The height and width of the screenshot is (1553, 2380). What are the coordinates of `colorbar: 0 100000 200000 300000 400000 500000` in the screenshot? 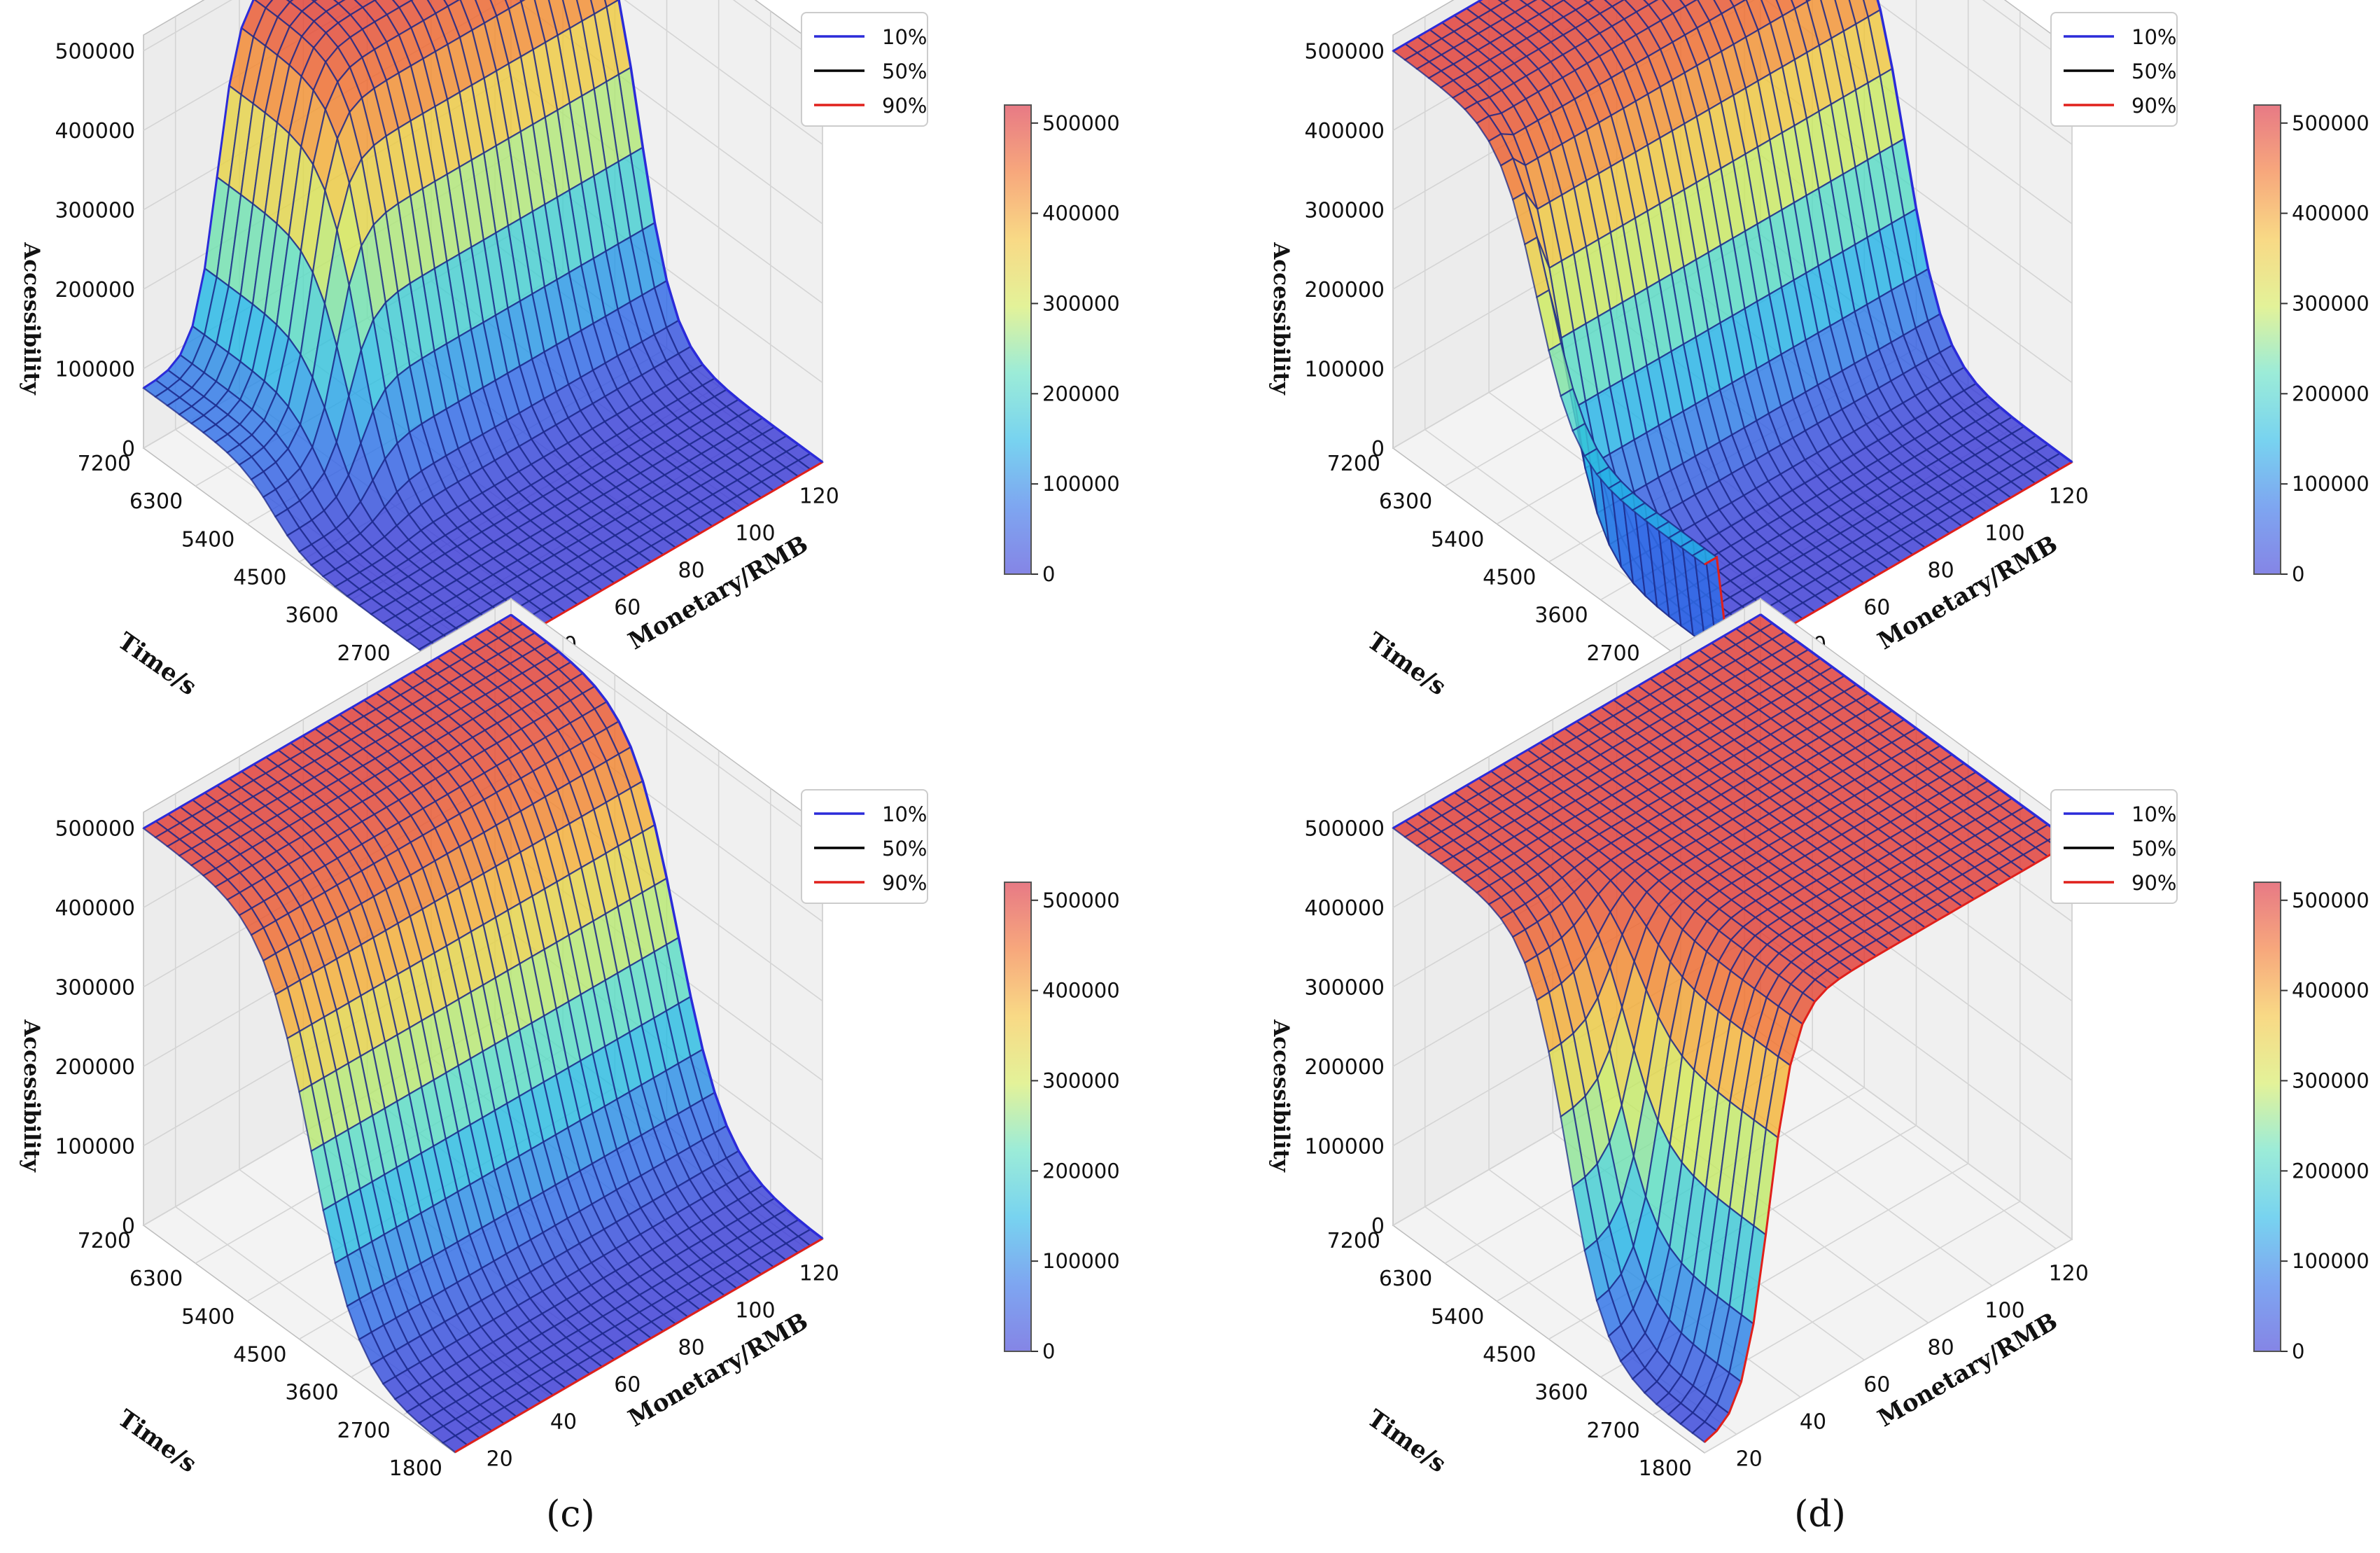 It's located at (2312, 346).